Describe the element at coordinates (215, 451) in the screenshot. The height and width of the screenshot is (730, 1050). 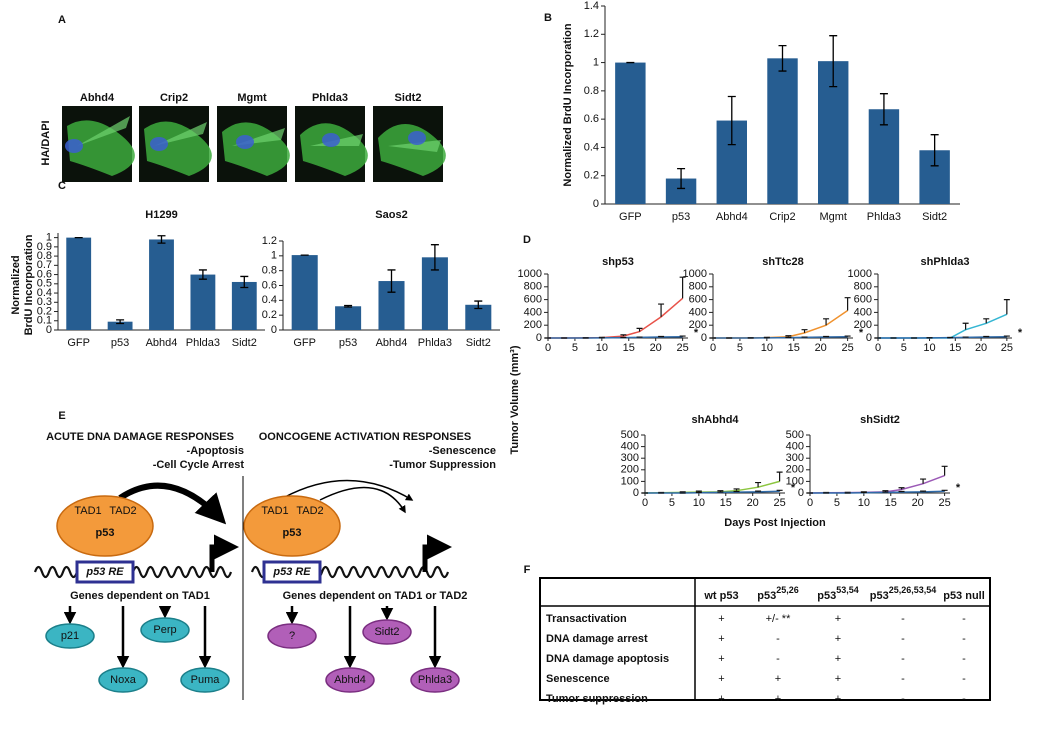
I see `response-item: -Apoptosis` at that location.